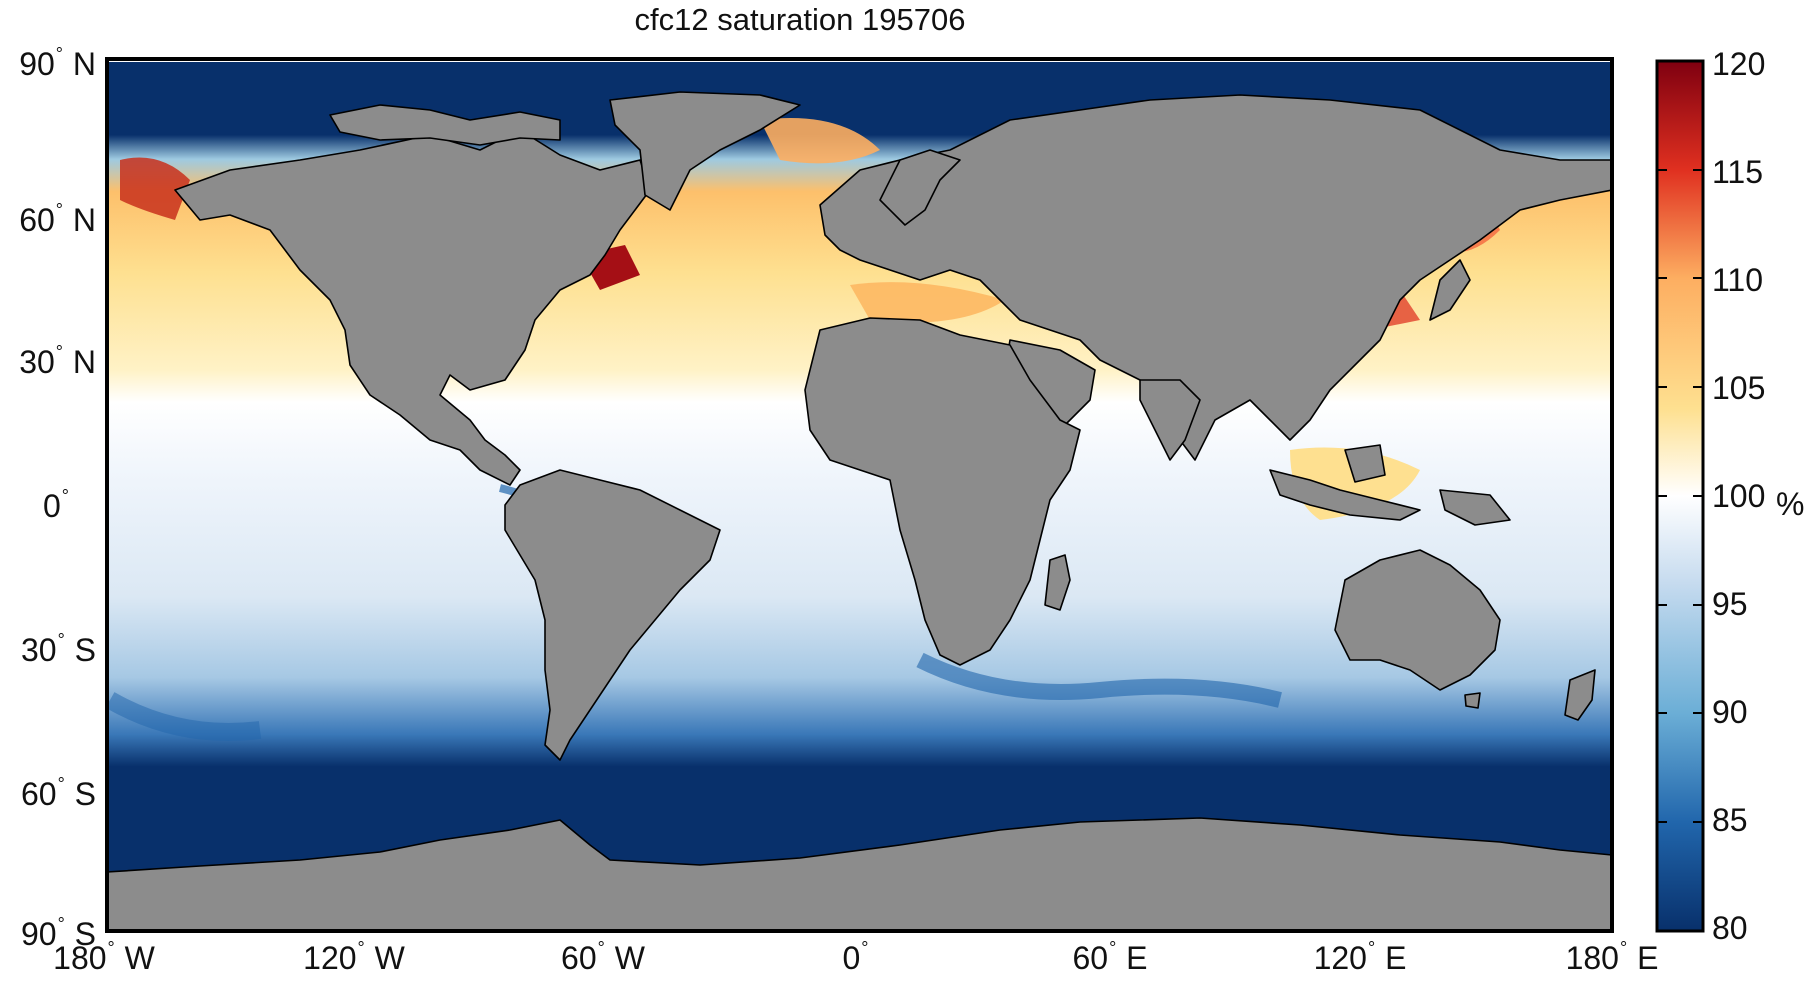 The width and height of the screenshot is (1808, 984). Describe the element at coordinates (800, 19) in the screenshot. I see `map-title: cfc12 saturation 195706` at that location.